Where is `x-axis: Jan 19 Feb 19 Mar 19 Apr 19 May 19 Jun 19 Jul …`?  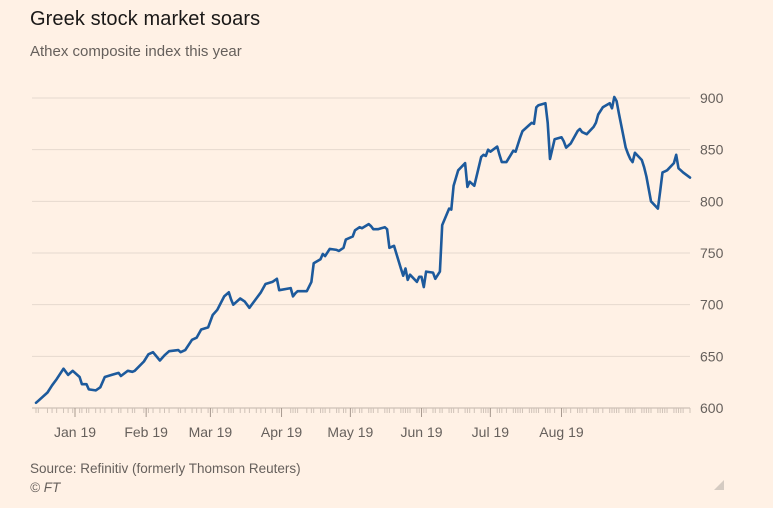 x-axis: Jan 19 Feb 19 Mar 19 Apr 19 May 19 Jun 19 Jul … is located at coordinates (363, 424).